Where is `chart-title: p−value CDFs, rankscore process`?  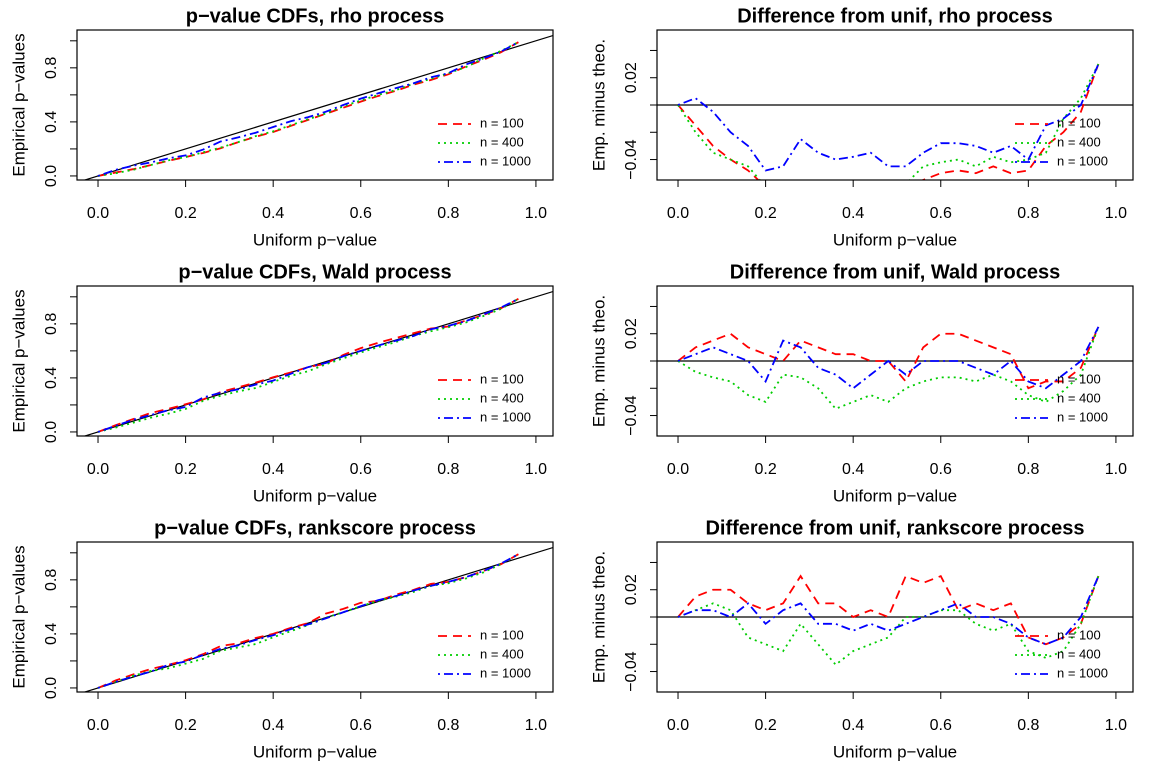 chart-title: p−value CDFs, rankscore process is located at coordinates (315, 528).